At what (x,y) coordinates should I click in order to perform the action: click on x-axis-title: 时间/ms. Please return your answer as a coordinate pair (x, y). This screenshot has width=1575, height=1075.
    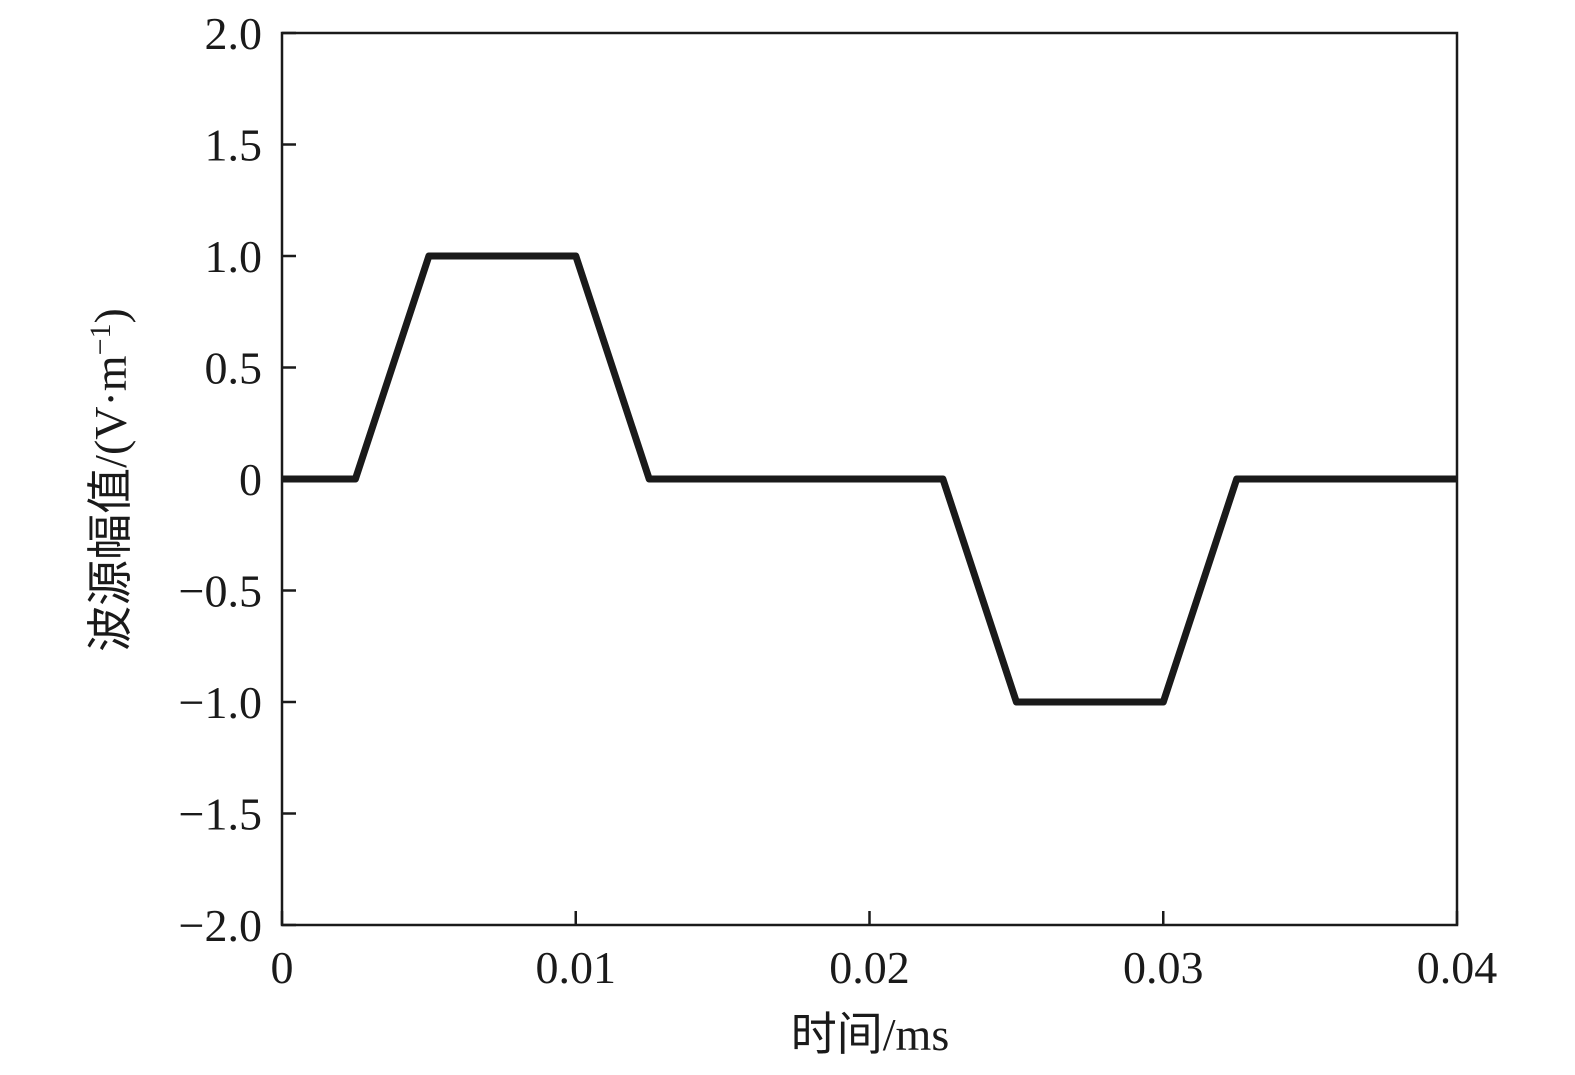
    Looking at the image, I should click on (870, 1034).